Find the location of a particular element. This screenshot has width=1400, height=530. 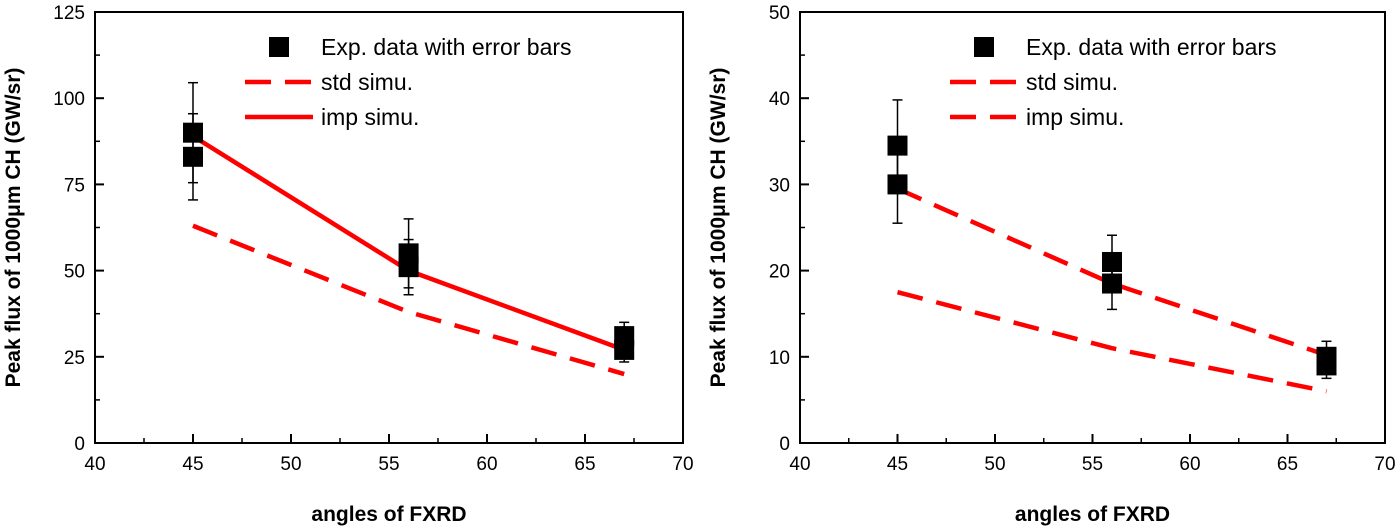

y-tick-label: 100 is located at coordinates (69, 99).